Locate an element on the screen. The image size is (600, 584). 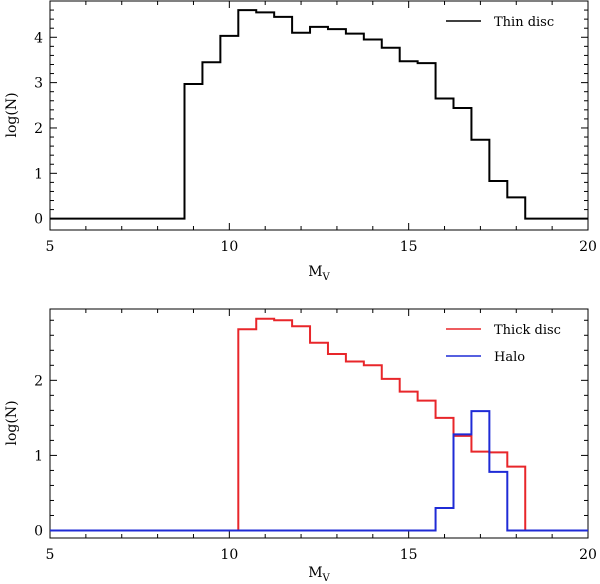
legend-label: Thin disc is located at coordinates (524, 22).